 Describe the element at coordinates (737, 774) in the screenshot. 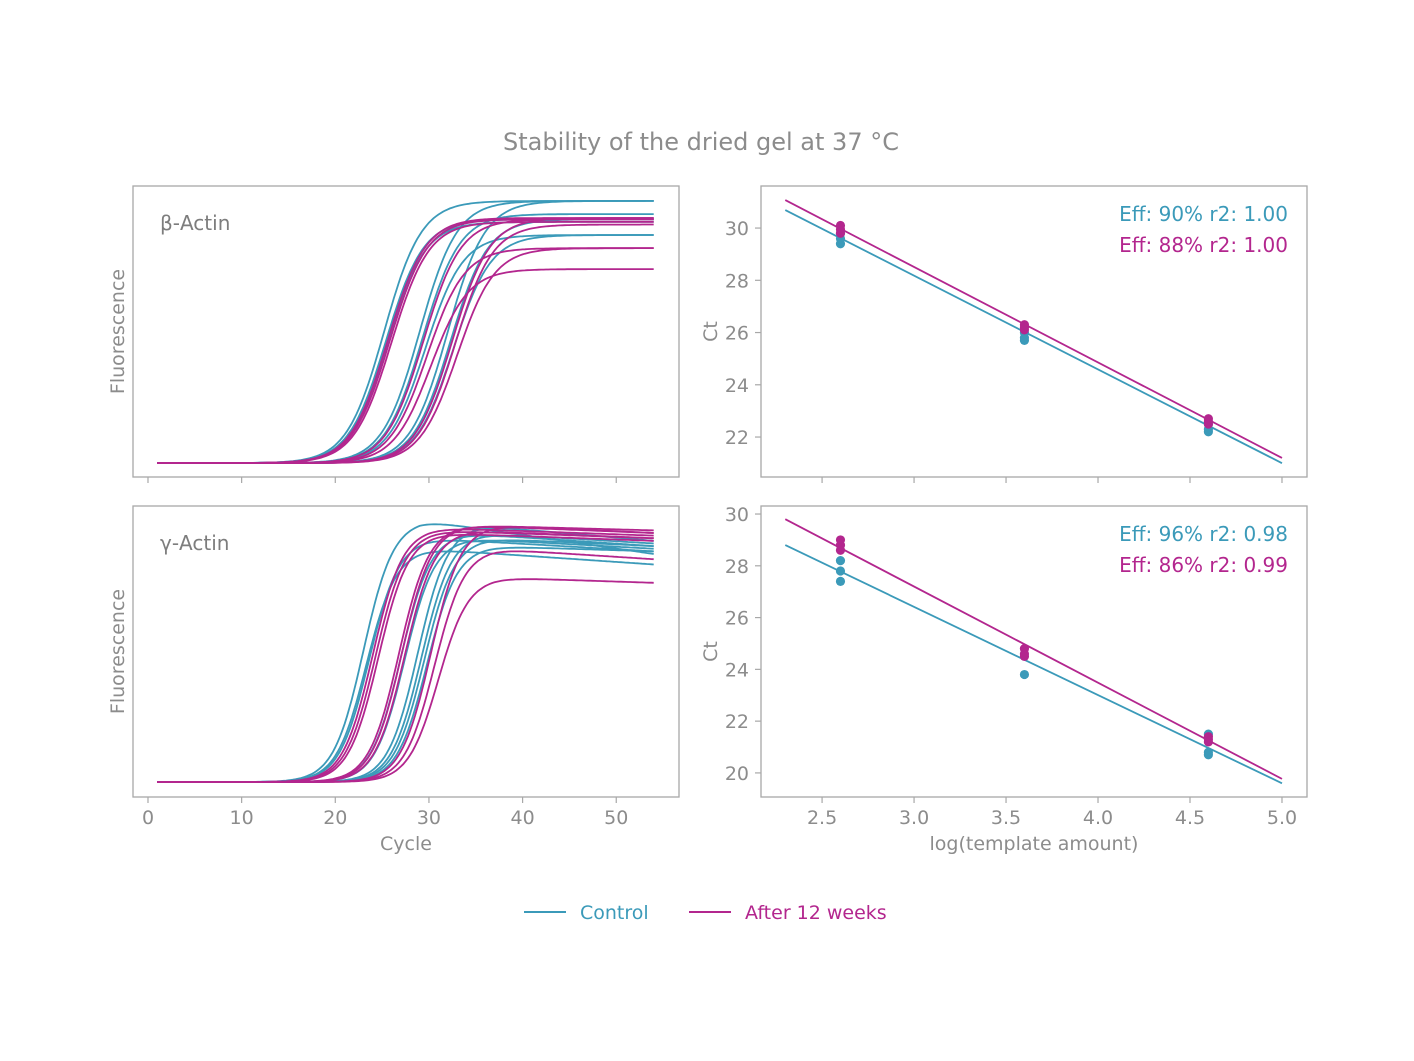

I see `y-tick-label: 20` at that location.